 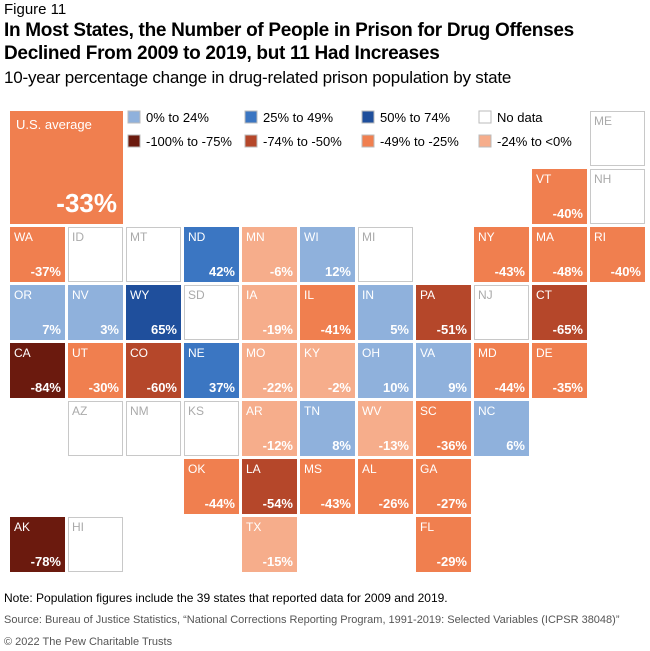 What do you see at coordinates (80, 295) in the screenshot?
I see `state-label: NV` at bounding box center [80, 295].